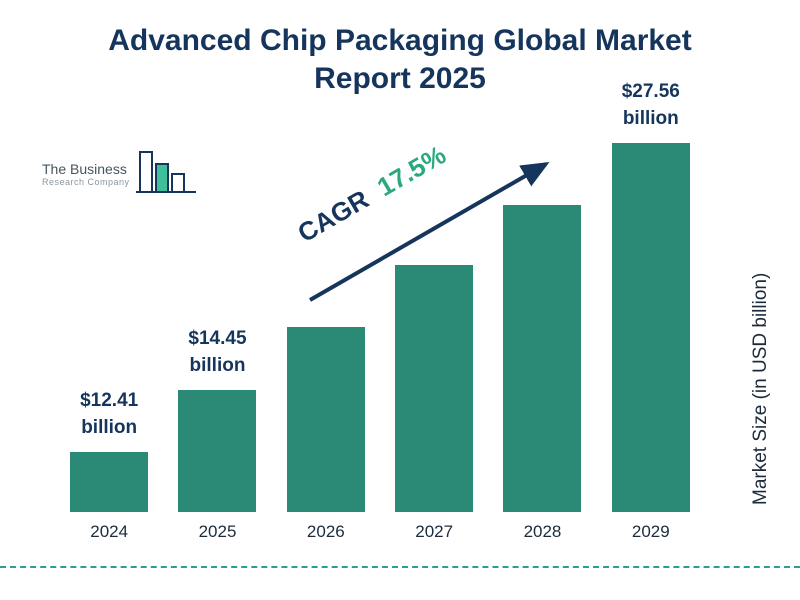 The width and height of the screenshot is (800, 600). I want to click on logo-line1: The Business, so click(84, 169).